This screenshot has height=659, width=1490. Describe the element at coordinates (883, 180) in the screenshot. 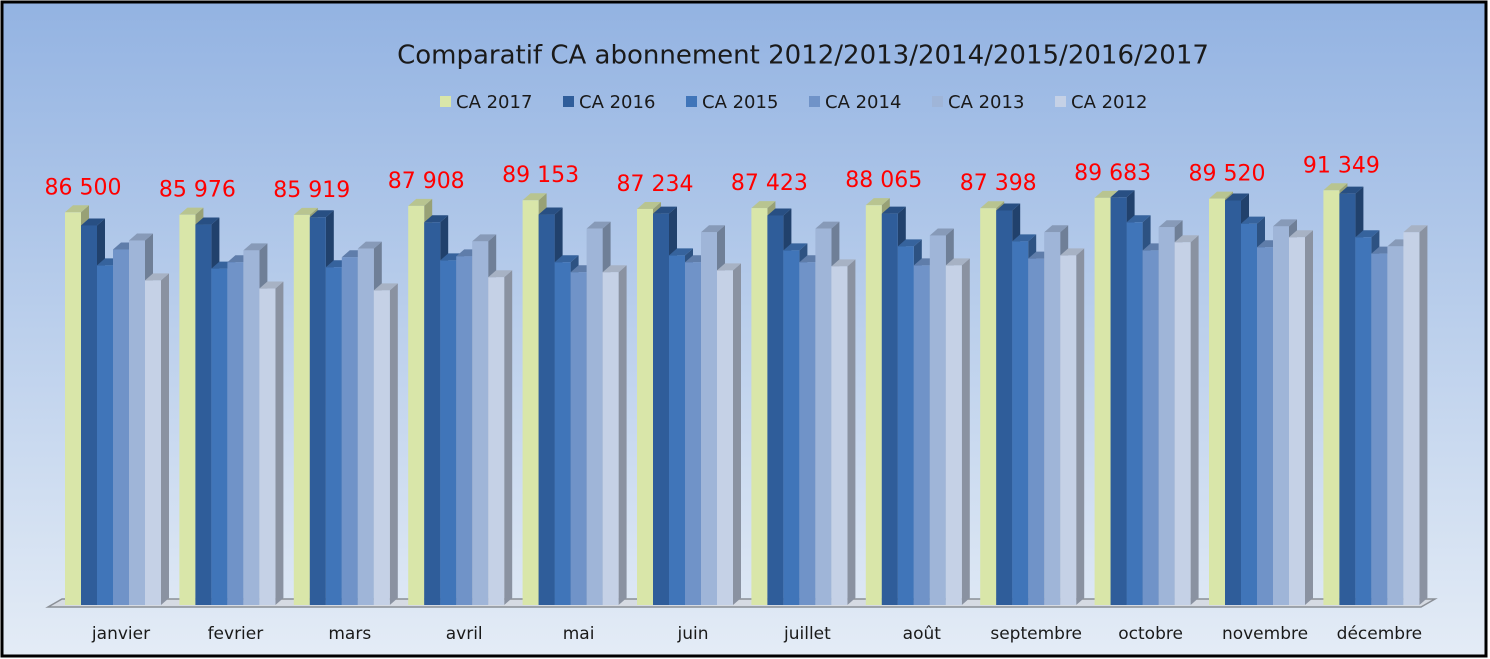

I see `value-label: 88 065` at that location.